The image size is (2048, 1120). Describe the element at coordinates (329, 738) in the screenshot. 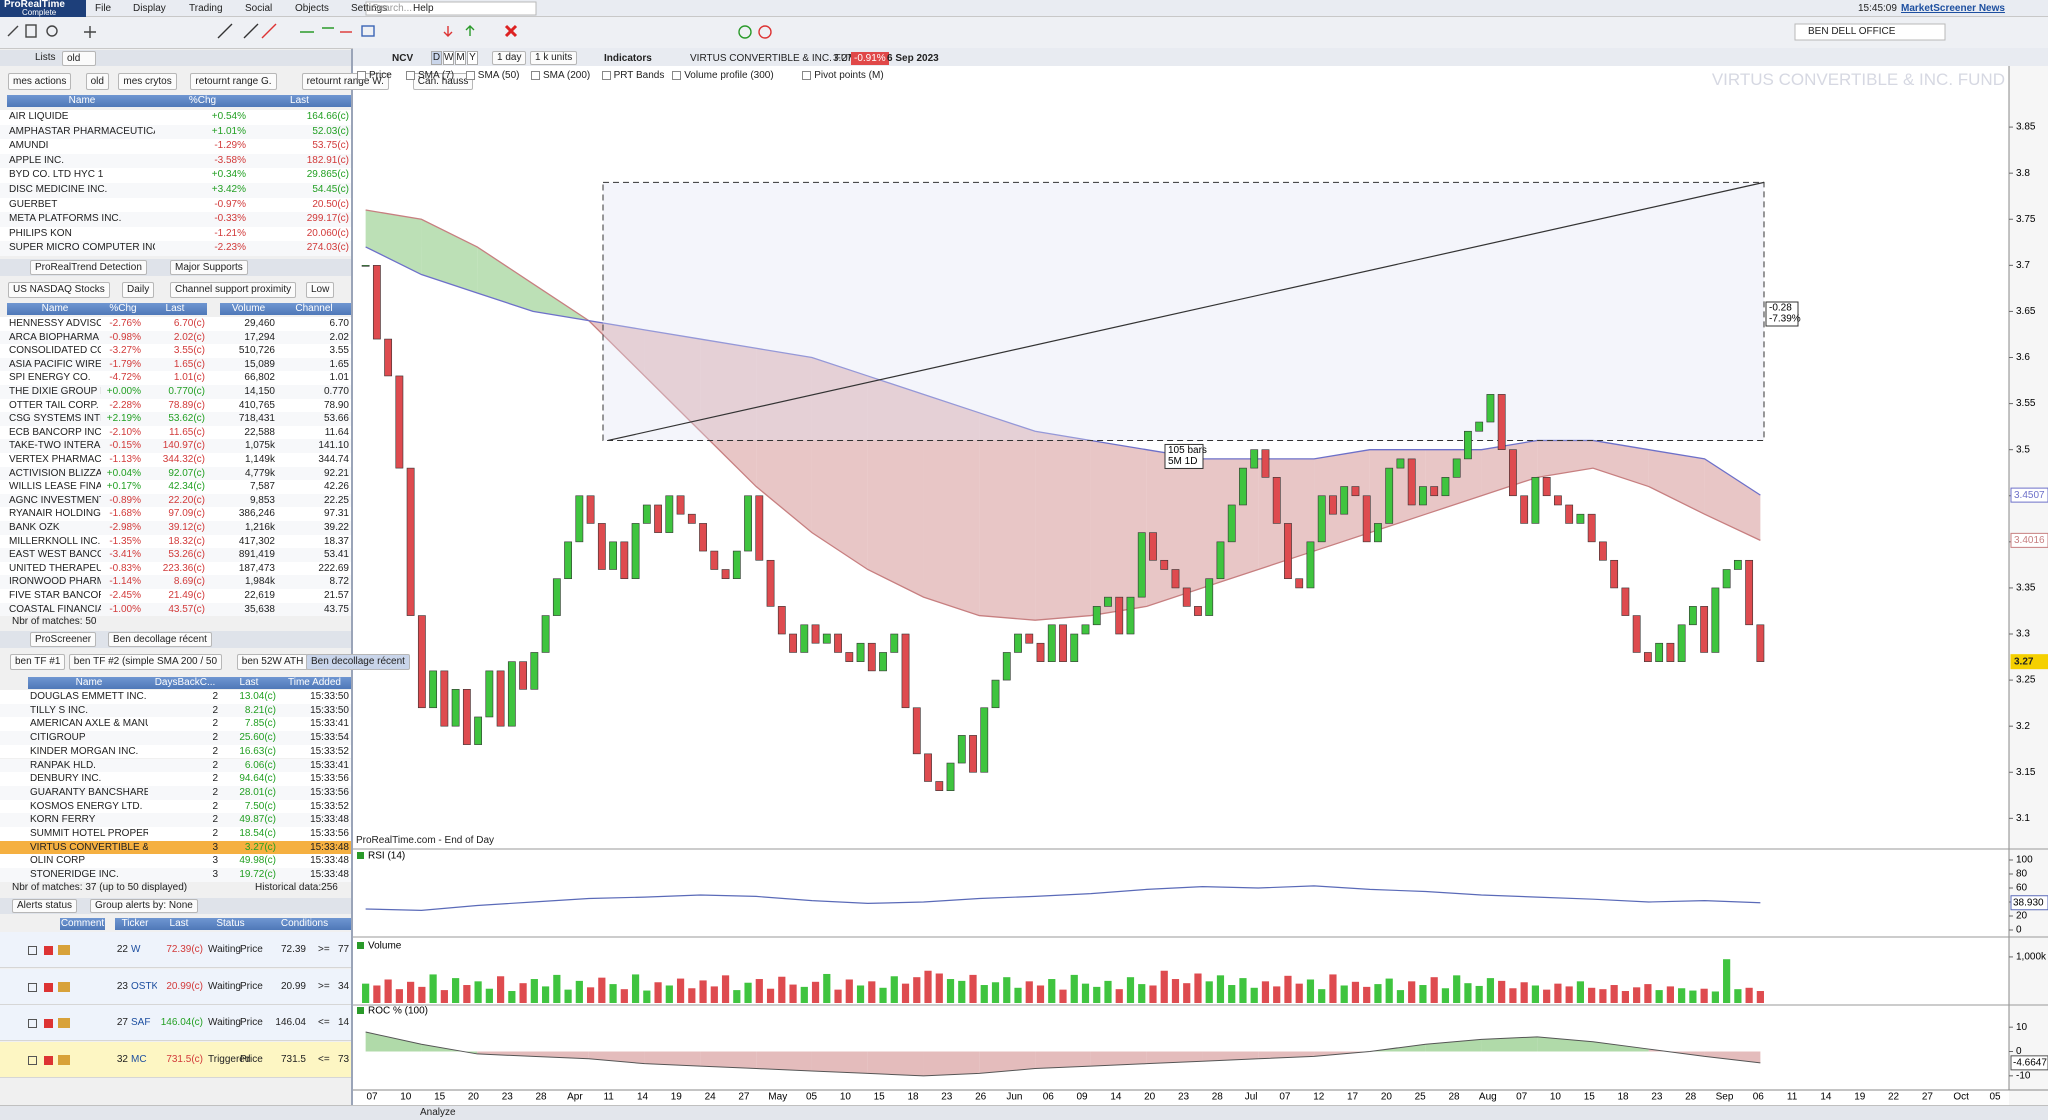

I see `table-cell: 15:33:54` at that location.